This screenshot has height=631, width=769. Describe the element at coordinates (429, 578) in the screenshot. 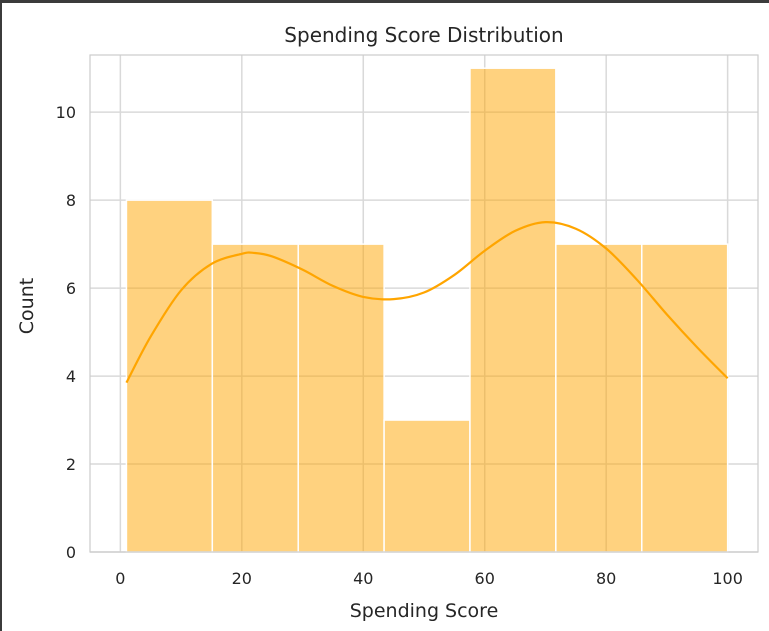

I see `x-tick-labels: 0 20 40 60 80 100` at that location.